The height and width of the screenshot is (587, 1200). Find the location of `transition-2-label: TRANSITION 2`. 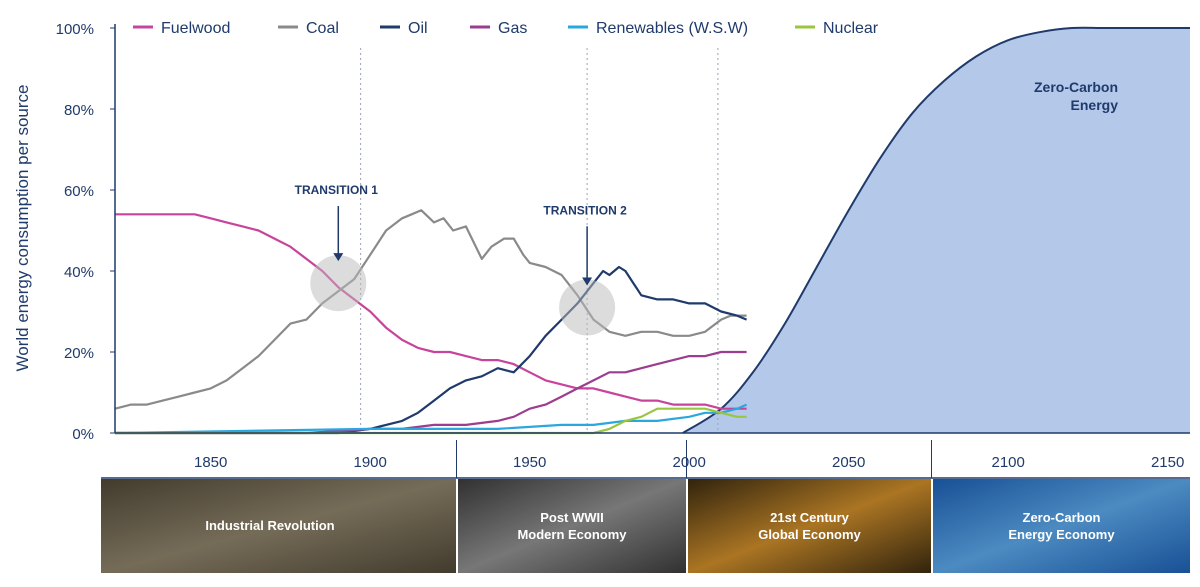

transition-2-label: TRANSITION 2 is located at coordinates (585, 210).